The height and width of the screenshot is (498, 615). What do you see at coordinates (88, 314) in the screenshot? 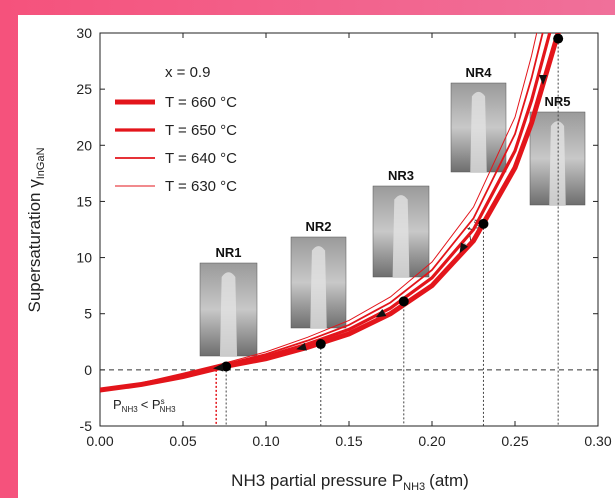
I see `y-tick-label: 5` at bounding box center [88, 314].